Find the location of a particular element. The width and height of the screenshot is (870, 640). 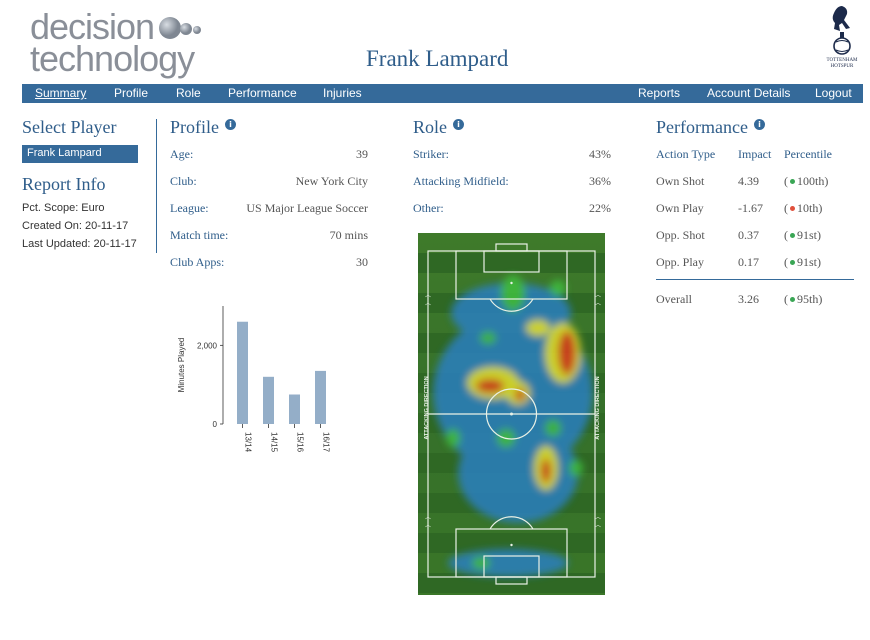

role-value-other: 22% is located at coordinates (600, 208).